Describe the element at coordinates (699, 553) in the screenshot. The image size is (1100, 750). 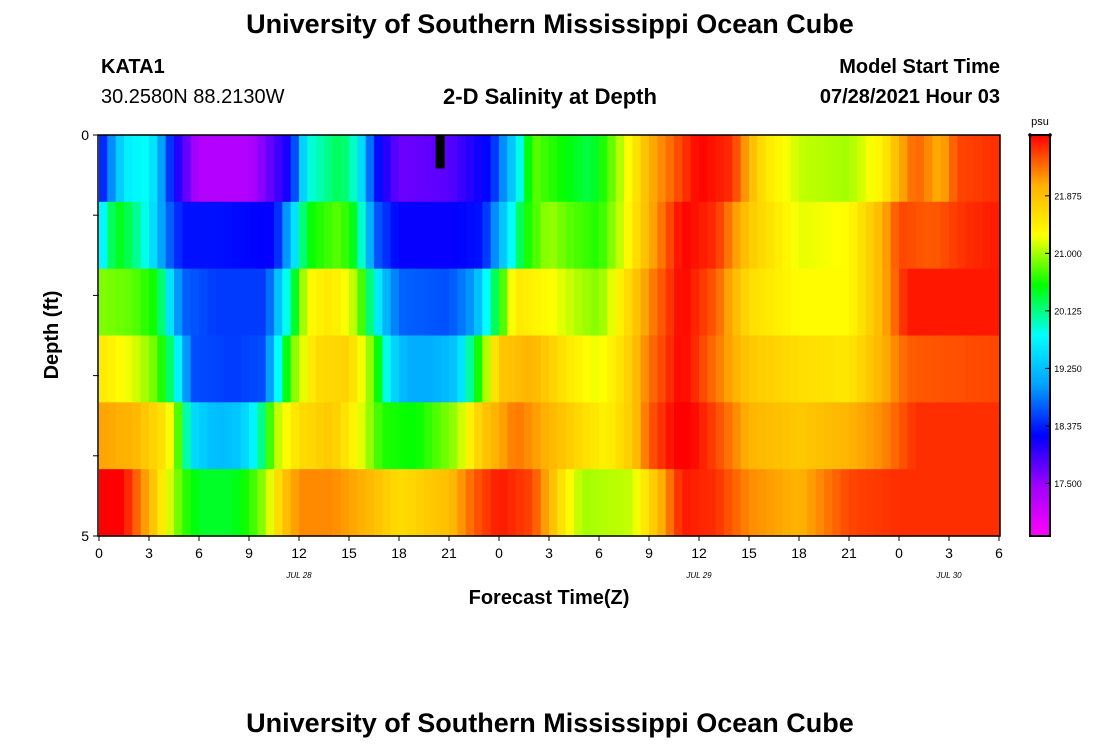
I see `x-tick-label: 12` at that location.